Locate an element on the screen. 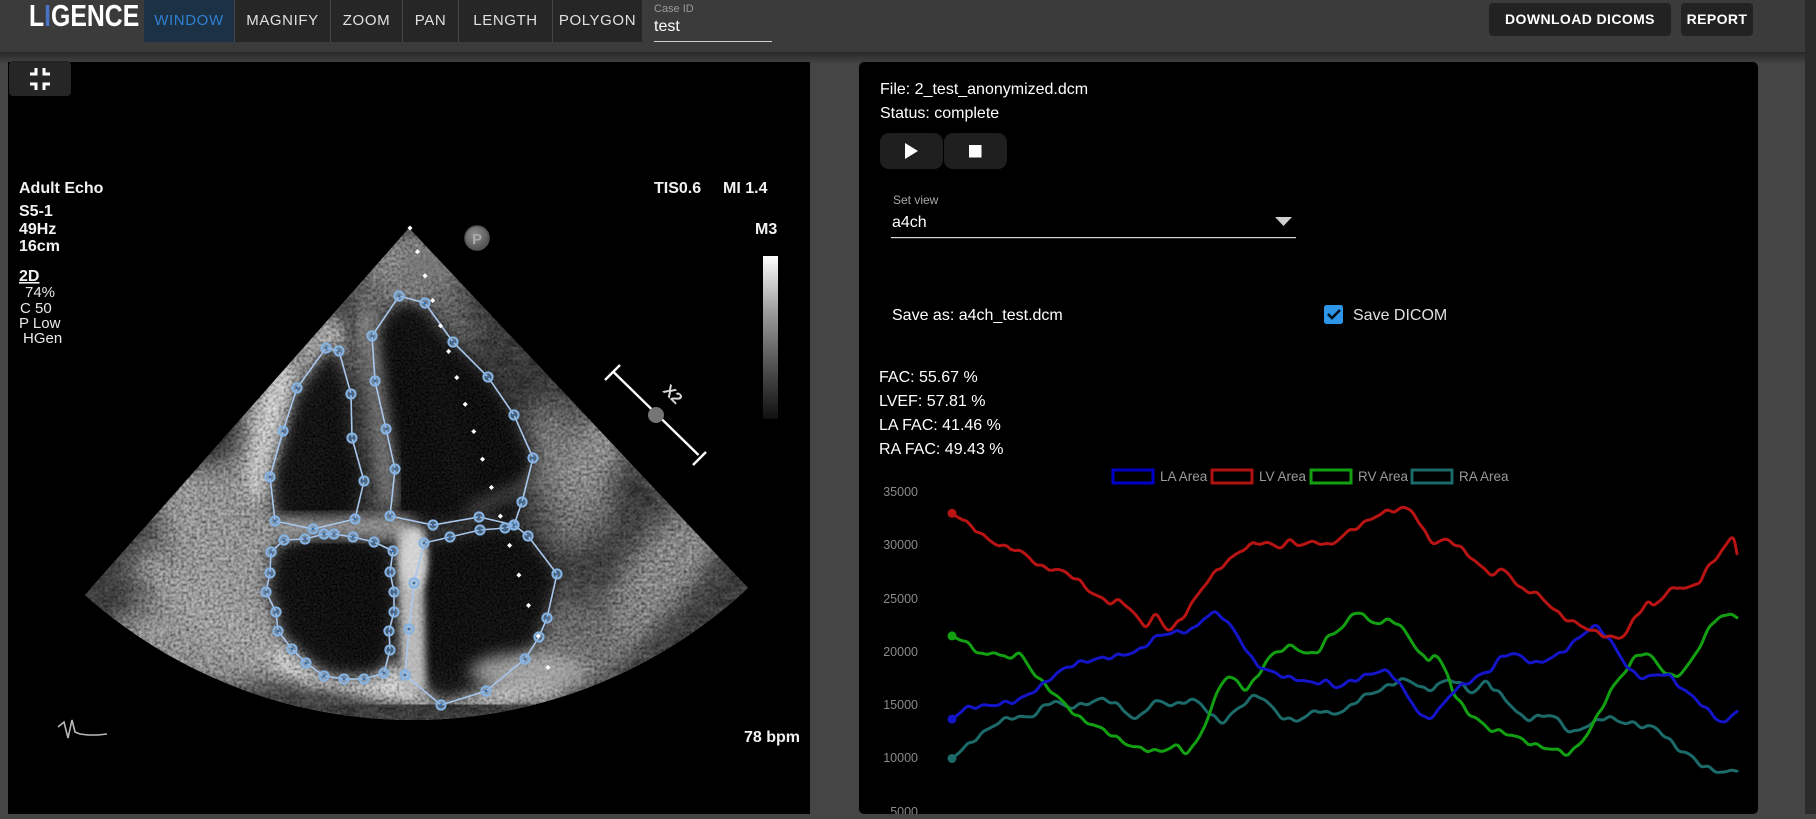 Image resolution: width=1816 pixels, height=819 pixels. svg-text: 30000 is located at coordinates (900, 545).